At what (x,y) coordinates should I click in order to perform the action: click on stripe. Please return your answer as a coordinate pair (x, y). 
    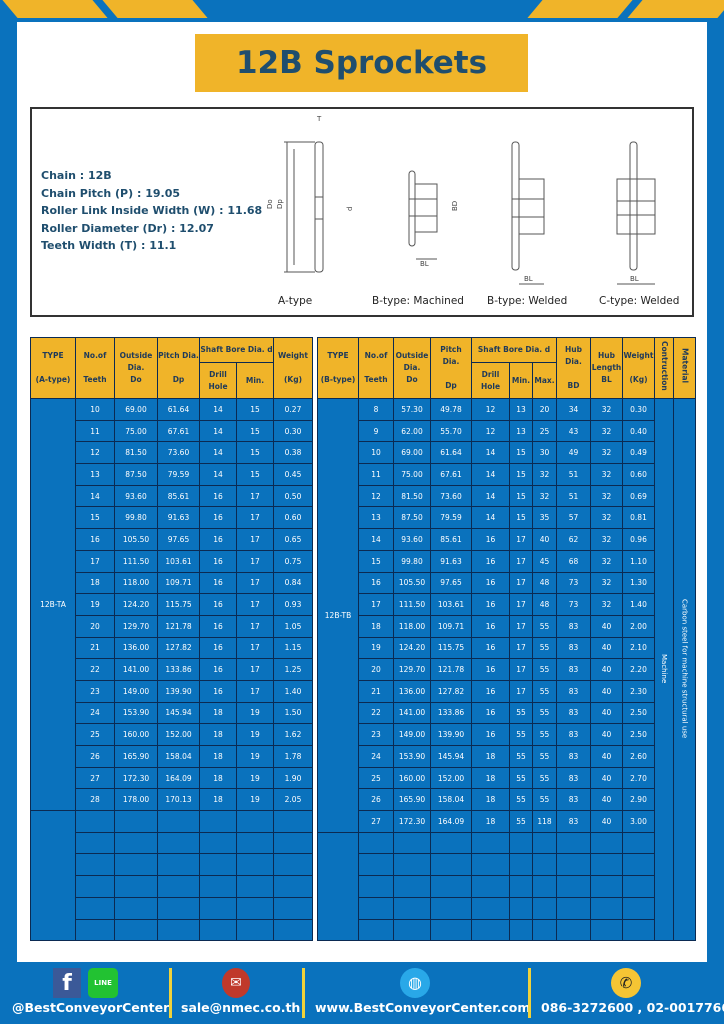
    Looking at the image, I should click on (580, 9).